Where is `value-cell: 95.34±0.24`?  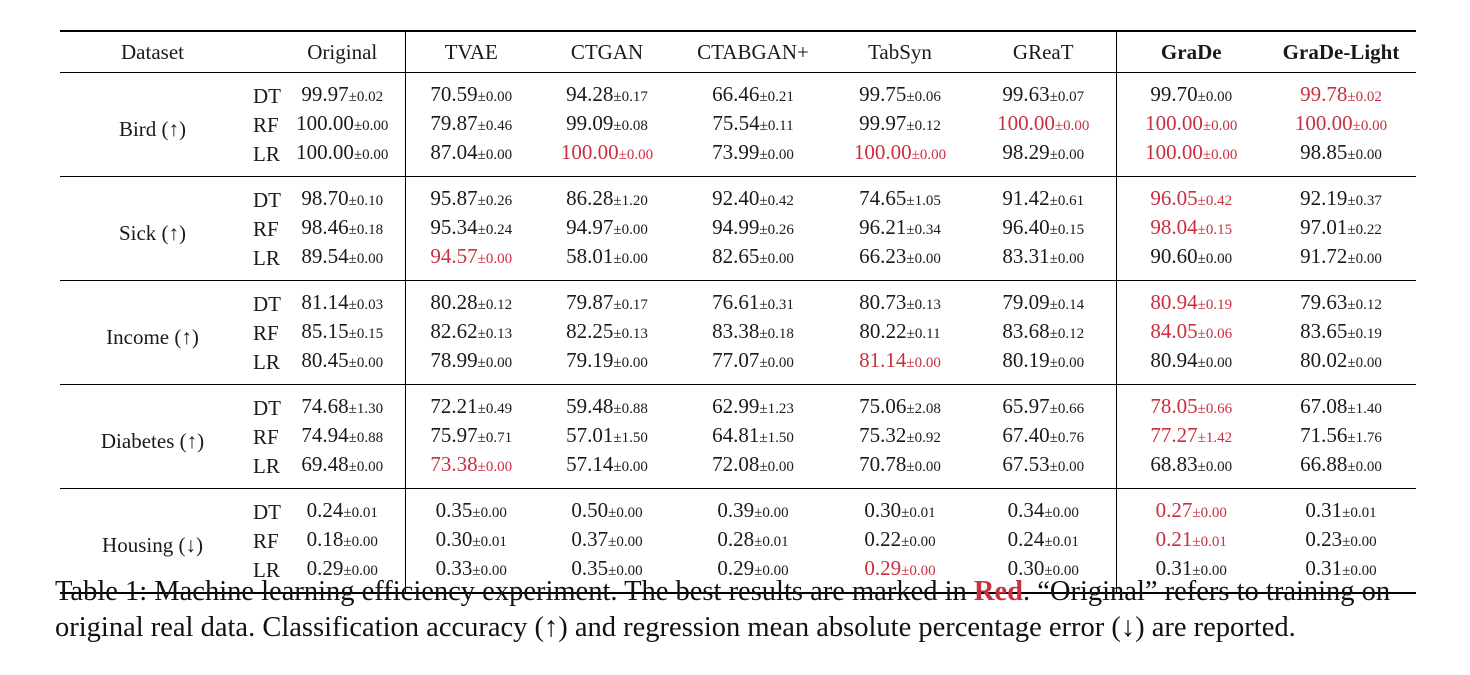 value-cell: 95.34±0.24 is located at coordinates (470, 228).